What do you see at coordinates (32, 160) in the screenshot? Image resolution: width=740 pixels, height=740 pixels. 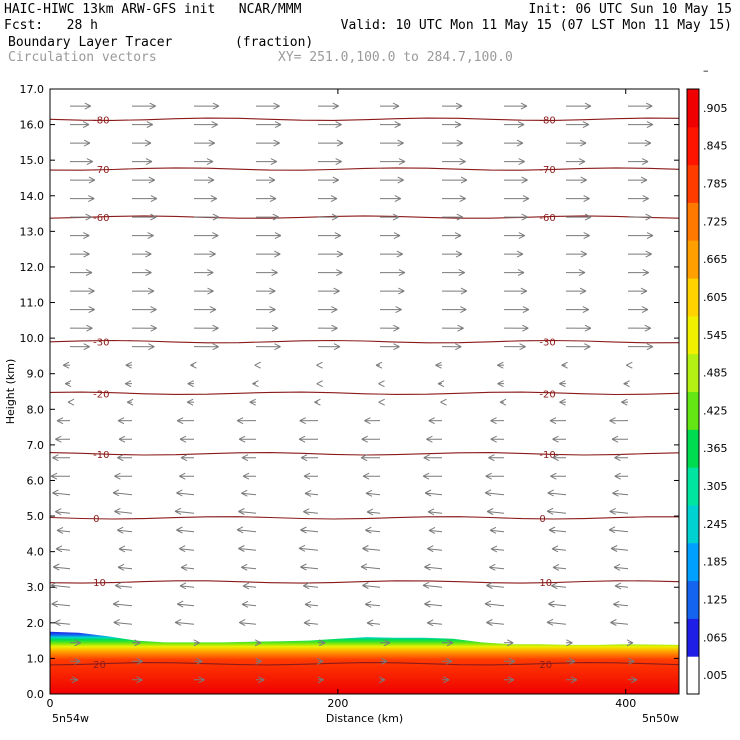 I see `y-tick-label: 15.0` at bounding box center [32, 160].